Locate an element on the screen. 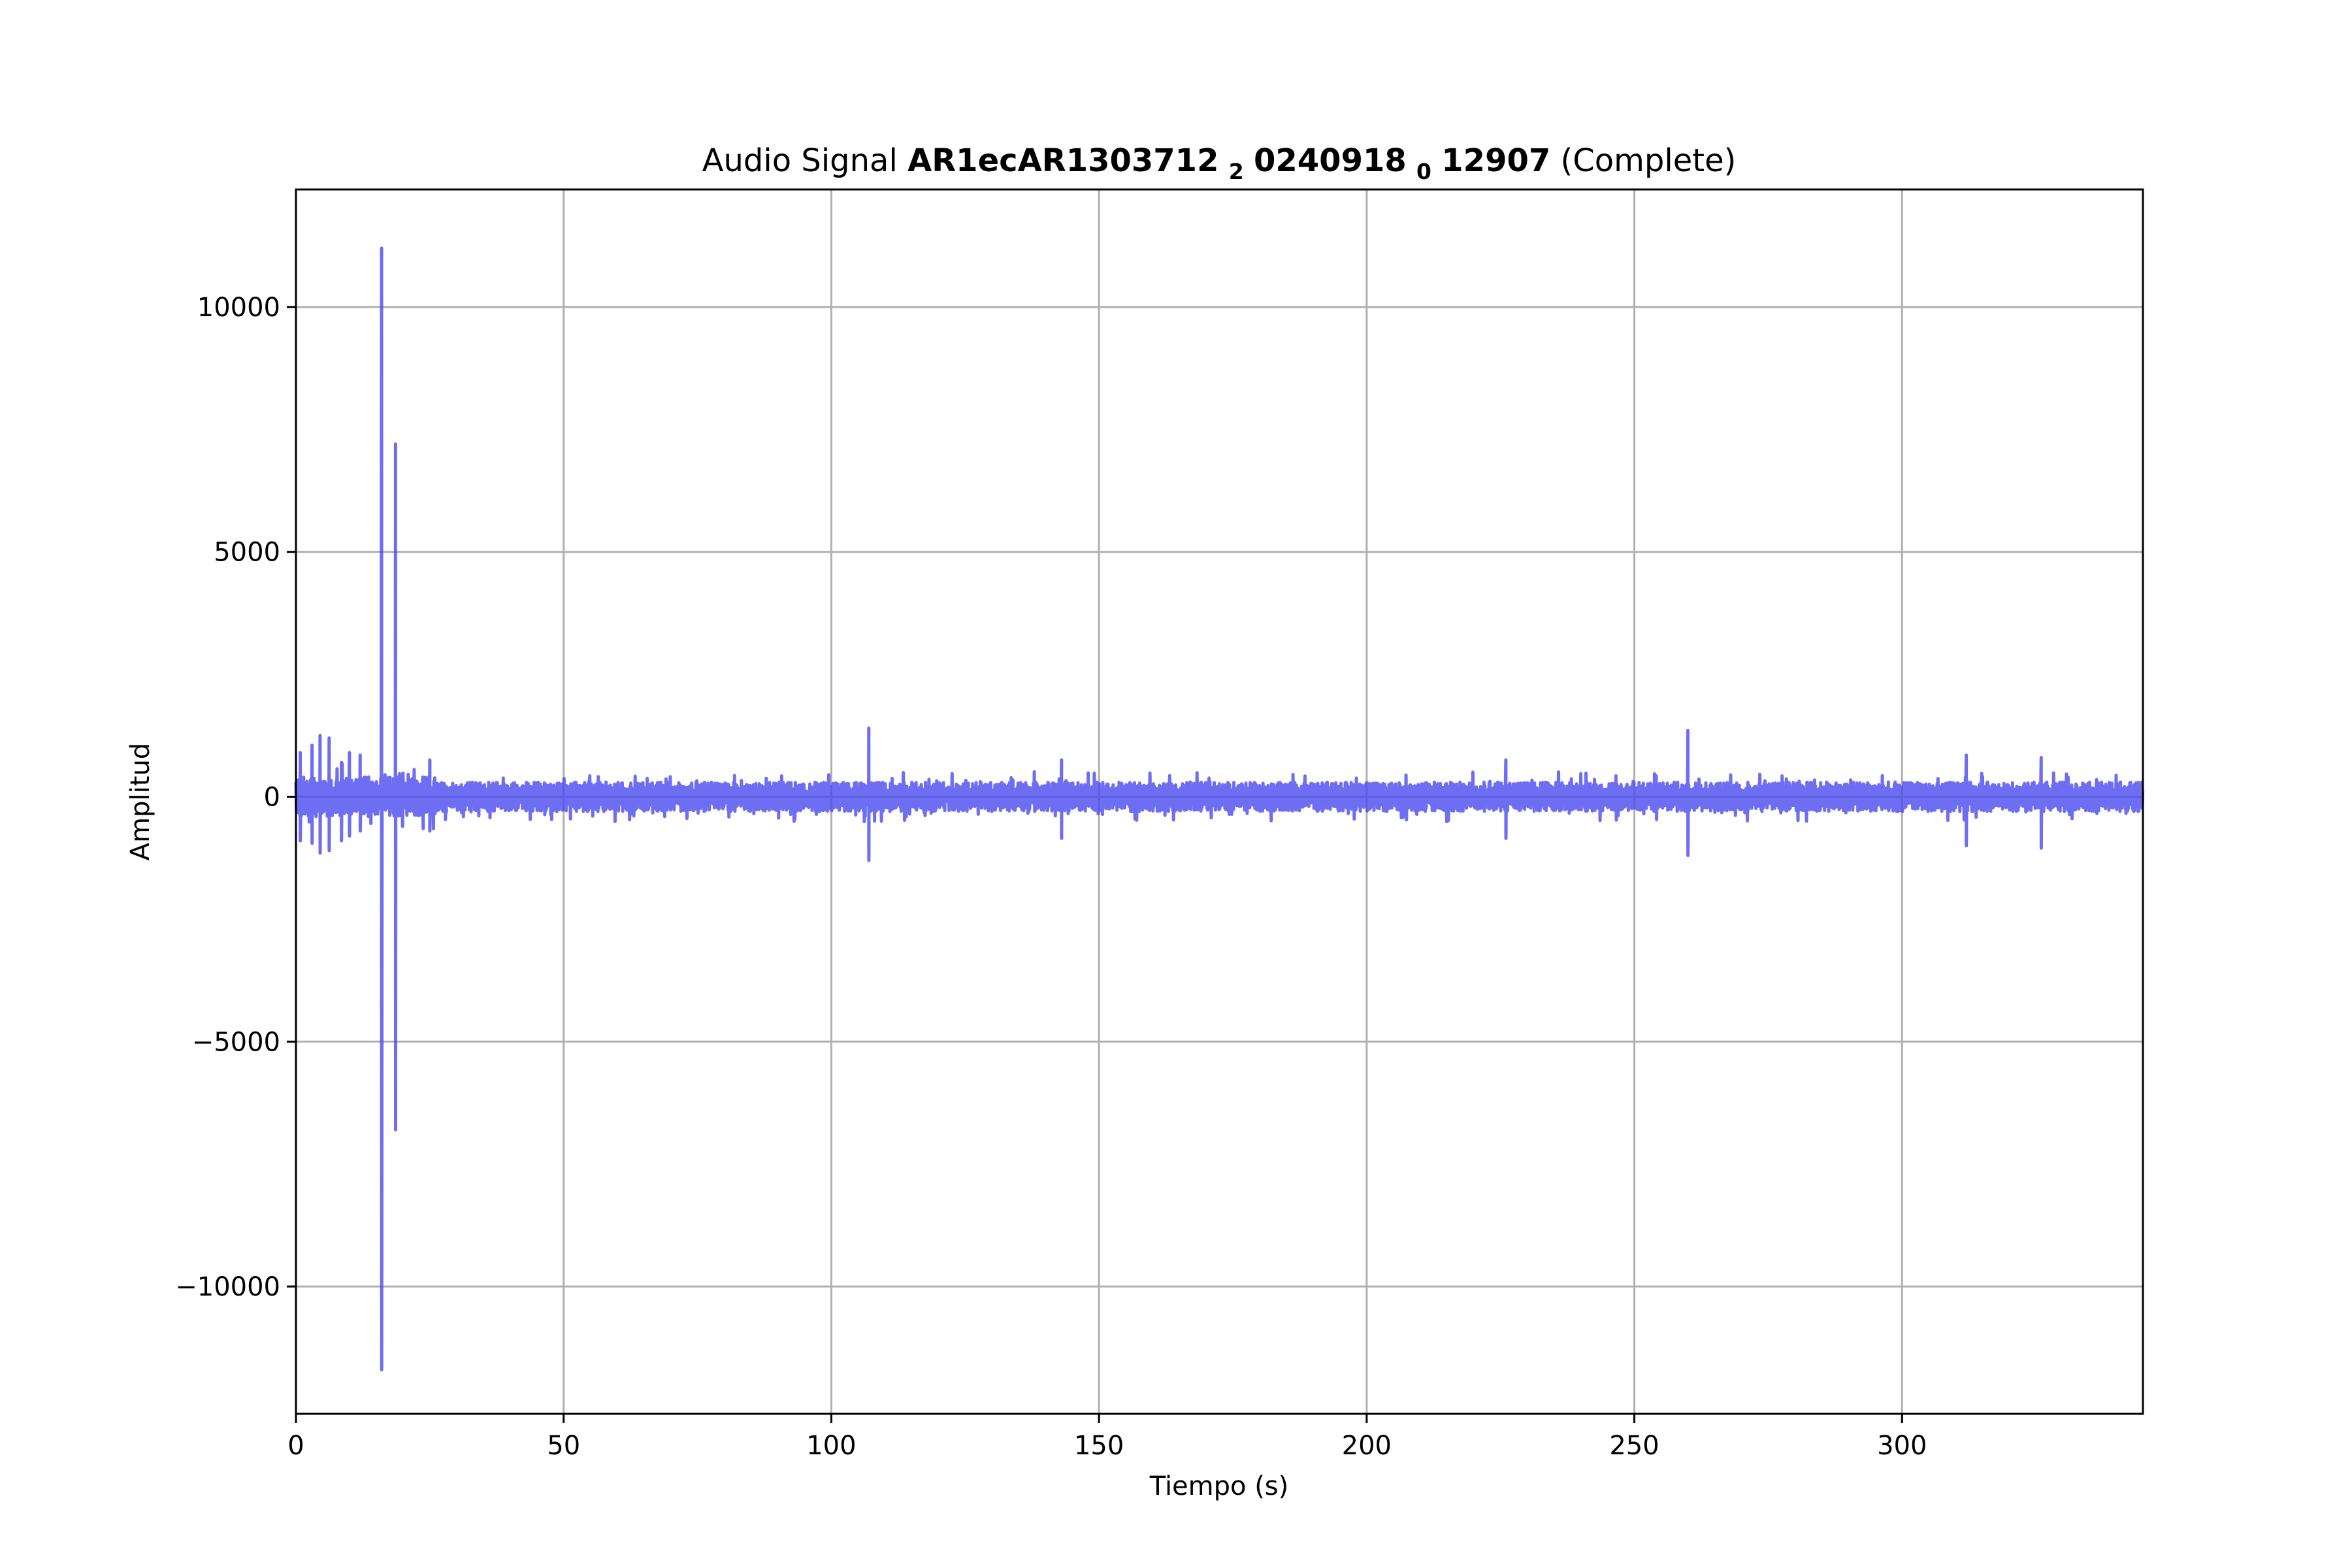 The height and width of the screenshot is (1568, 2352). x-axis-ticks: 0 50 100 150 200 250 300 is located at coordinates (1107, 1437).